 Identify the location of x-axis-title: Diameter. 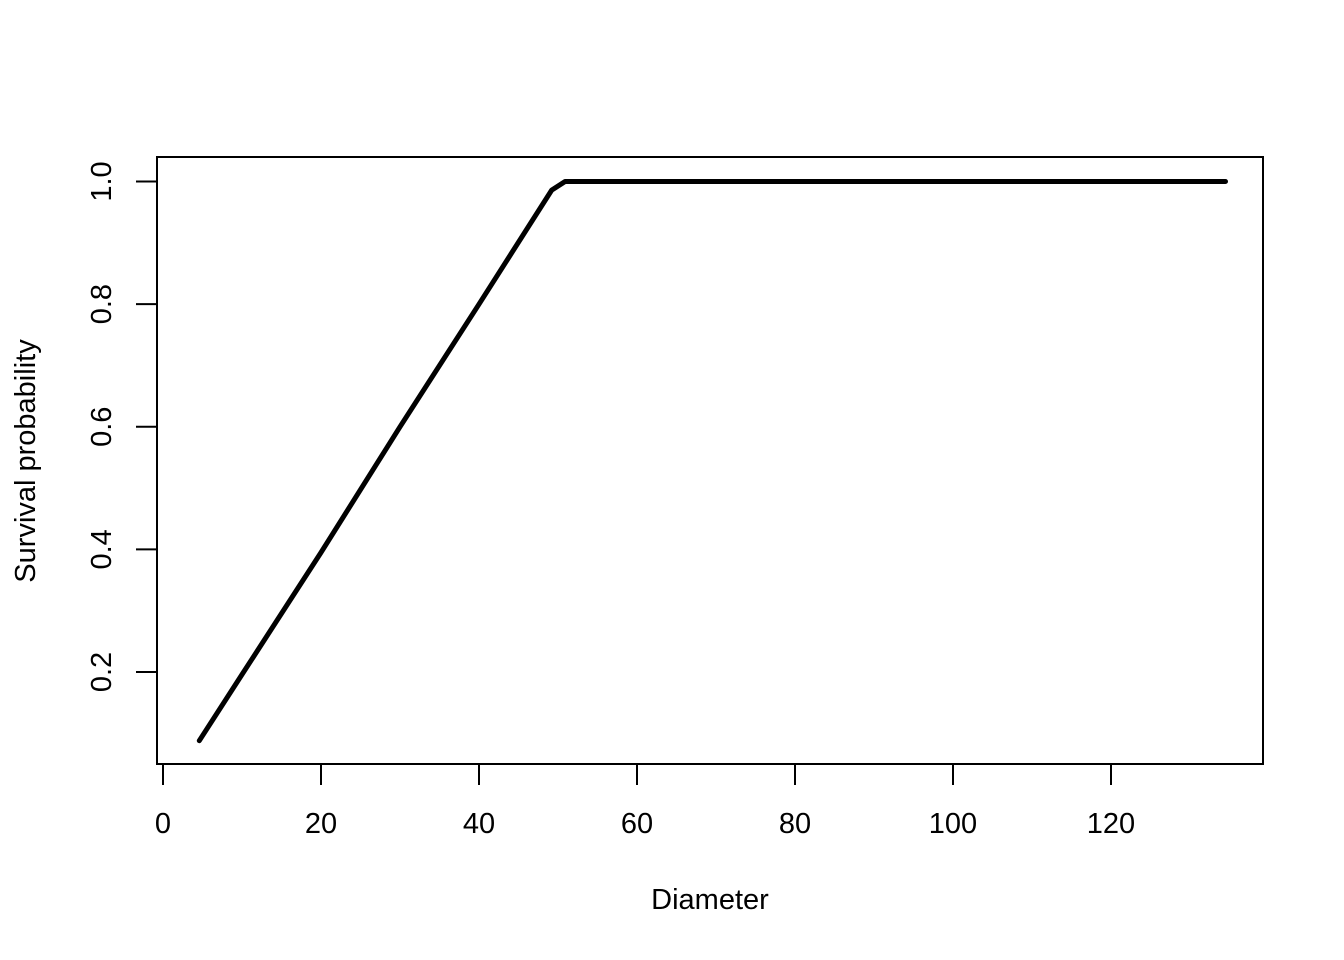
(710, 900).